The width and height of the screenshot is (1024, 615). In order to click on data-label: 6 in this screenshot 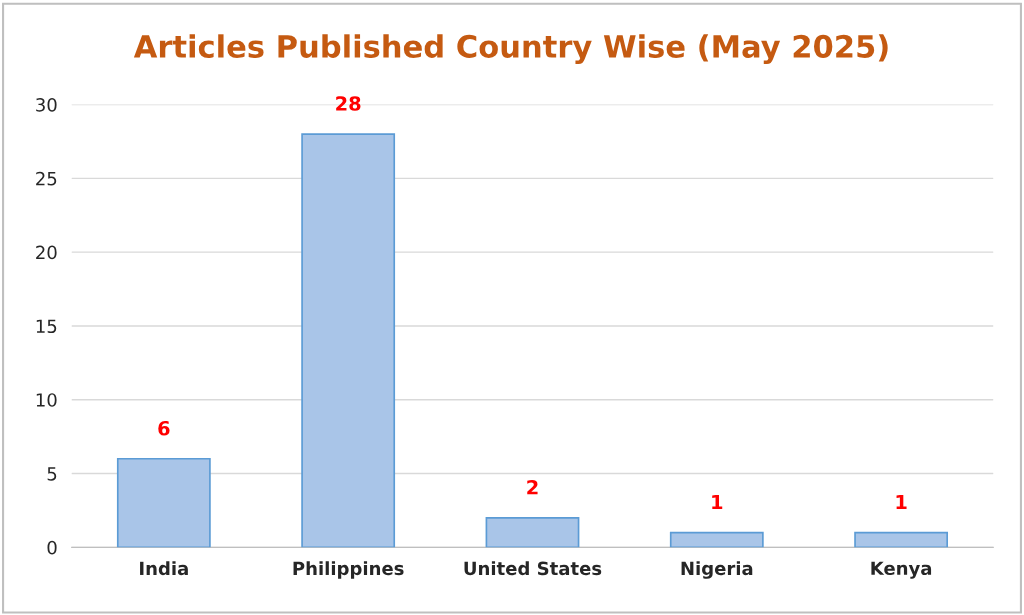, I will do `click(164, 428)`.